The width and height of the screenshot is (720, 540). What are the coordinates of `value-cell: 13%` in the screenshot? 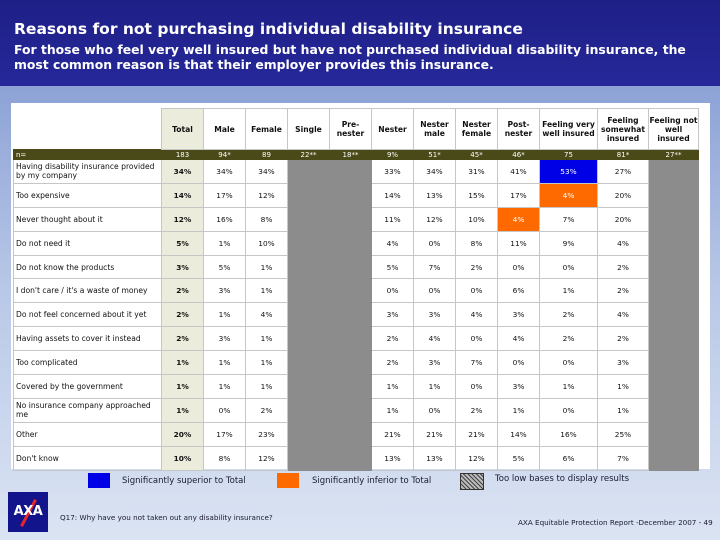 It's located at (434, 458).